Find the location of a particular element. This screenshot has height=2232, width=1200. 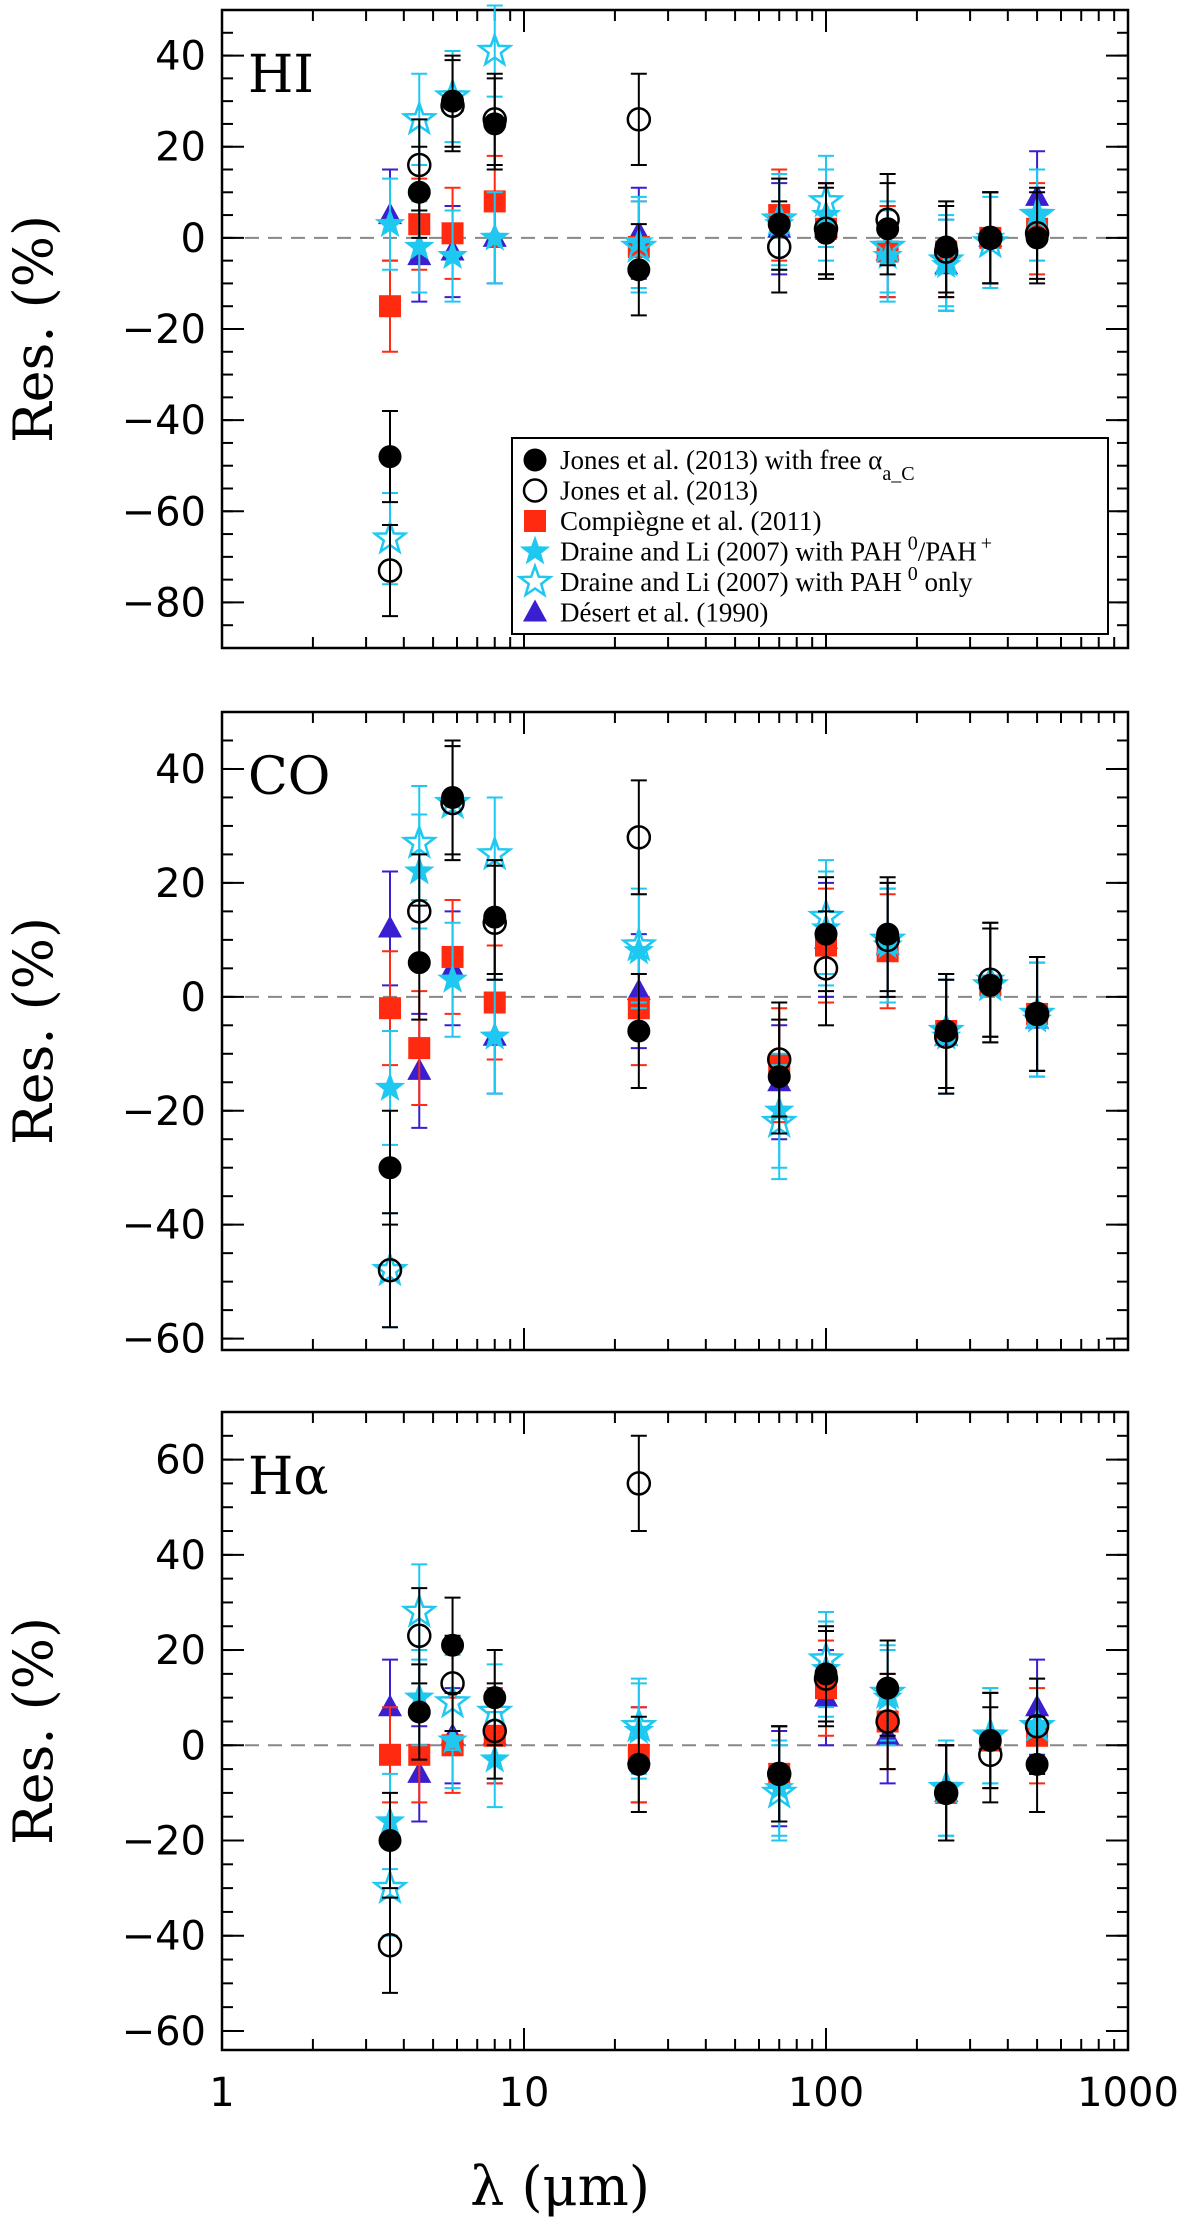

legend-label-part: + is located at coordinates (986, 544).